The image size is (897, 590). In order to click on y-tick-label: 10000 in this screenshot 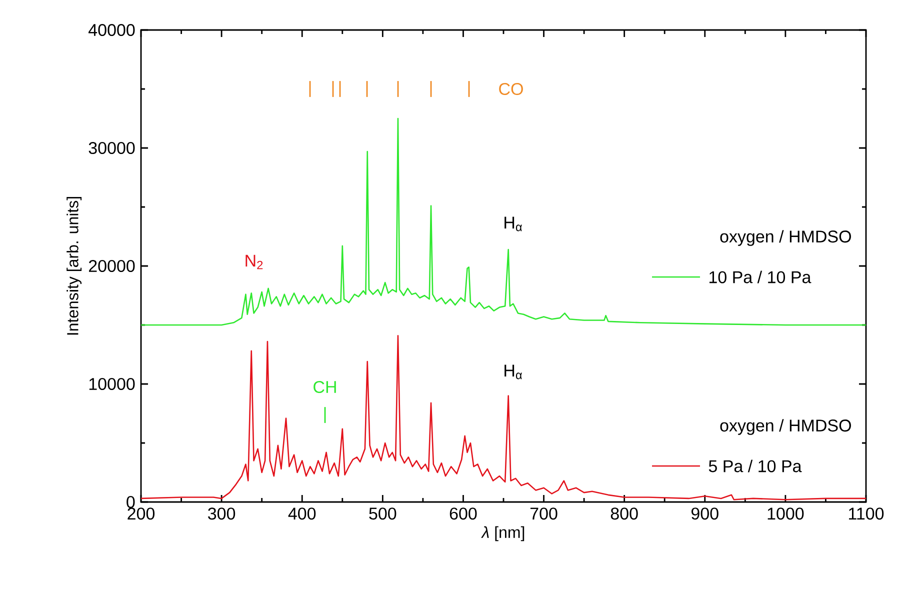, I will do `click(112, 384)`.